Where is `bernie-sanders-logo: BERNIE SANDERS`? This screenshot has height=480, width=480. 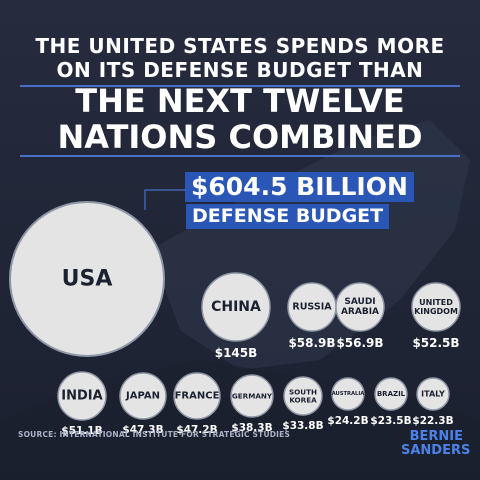
bernie-sanders-logo: BERNIE SANDERS is located at coordinates (436, 443).